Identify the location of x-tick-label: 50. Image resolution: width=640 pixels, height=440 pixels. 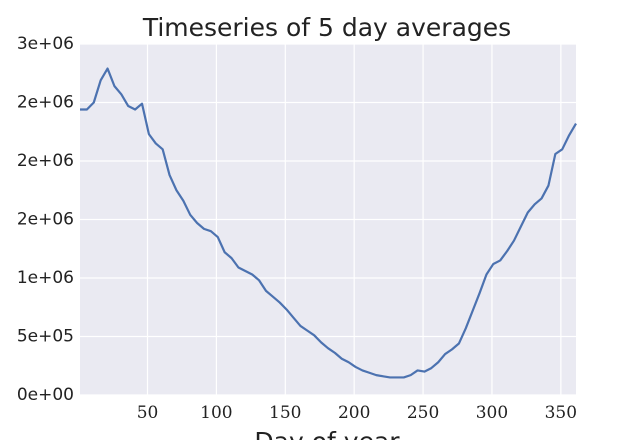
(148, 413).